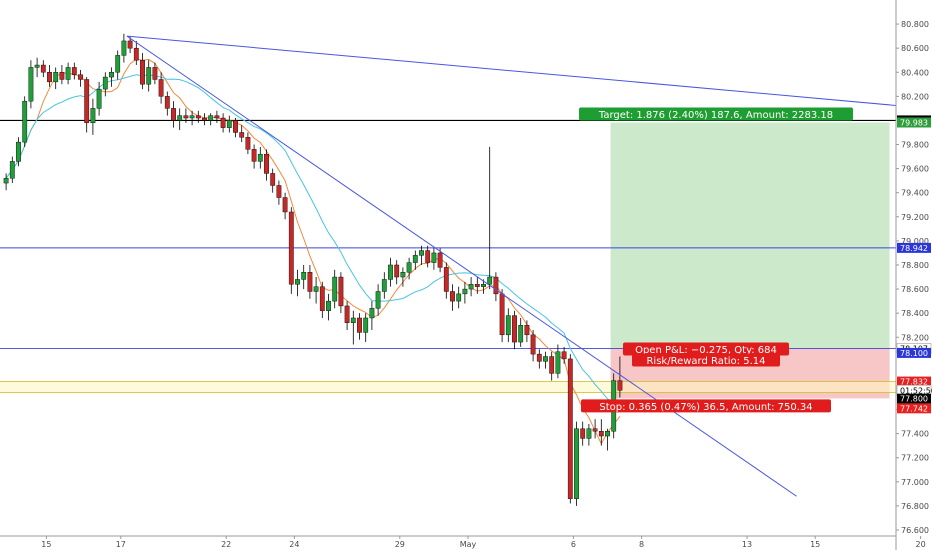 The height and width of the screenshot is (550, 932). What do you see at coordinates (915, 72) in the screenshot?
I see `price-tick-label: 80.400` at bounding box center [915, 72].